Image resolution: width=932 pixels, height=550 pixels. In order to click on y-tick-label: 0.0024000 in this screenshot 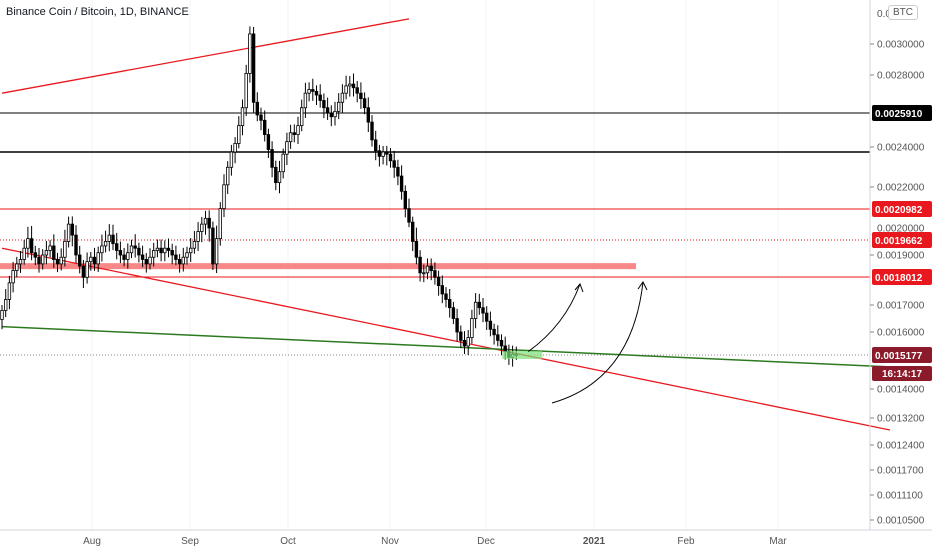, I will do `click(901, 148)`.